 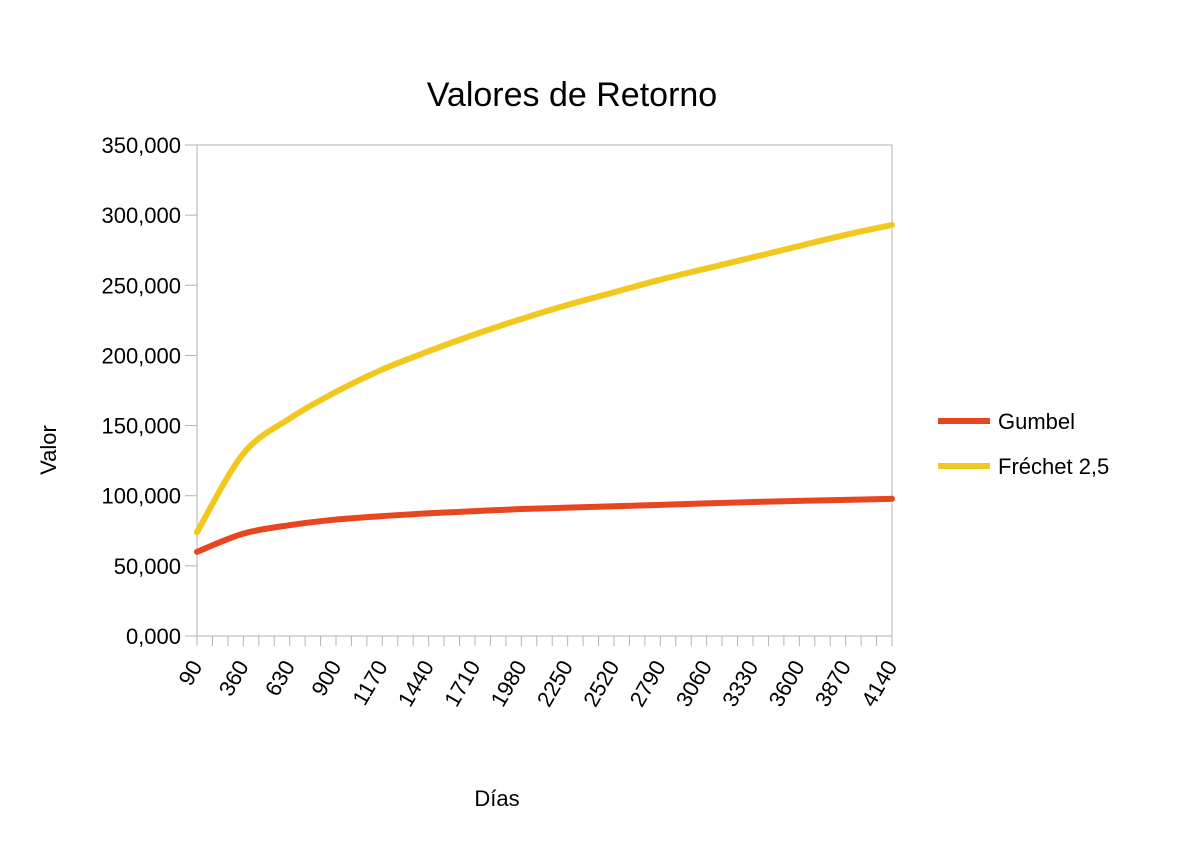 I want to click on x-tick-label: 2790, so click(x=648, y=683).